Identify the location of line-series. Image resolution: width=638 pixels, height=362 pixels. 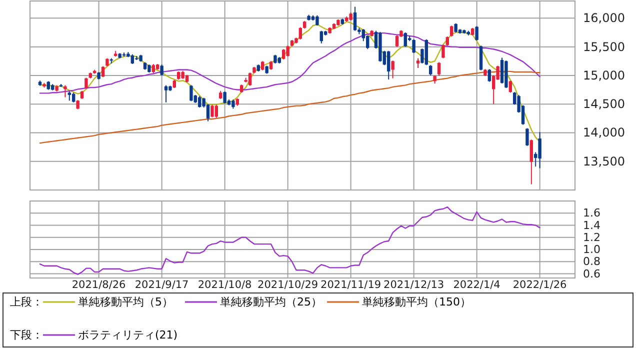
(289, 240).